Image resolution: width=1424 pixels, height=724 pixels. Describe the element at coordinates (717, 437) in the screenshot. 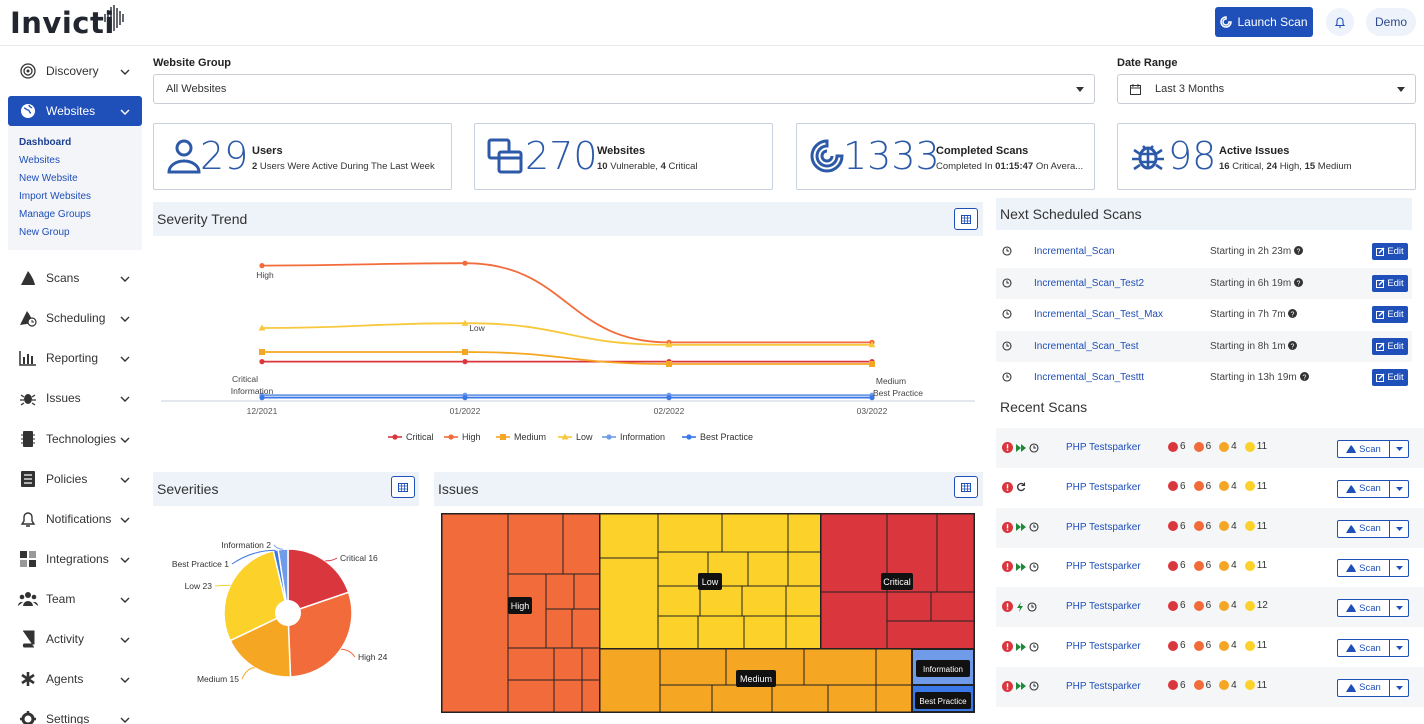

I see `legend-item-best-practice: Best Practice` at that location.